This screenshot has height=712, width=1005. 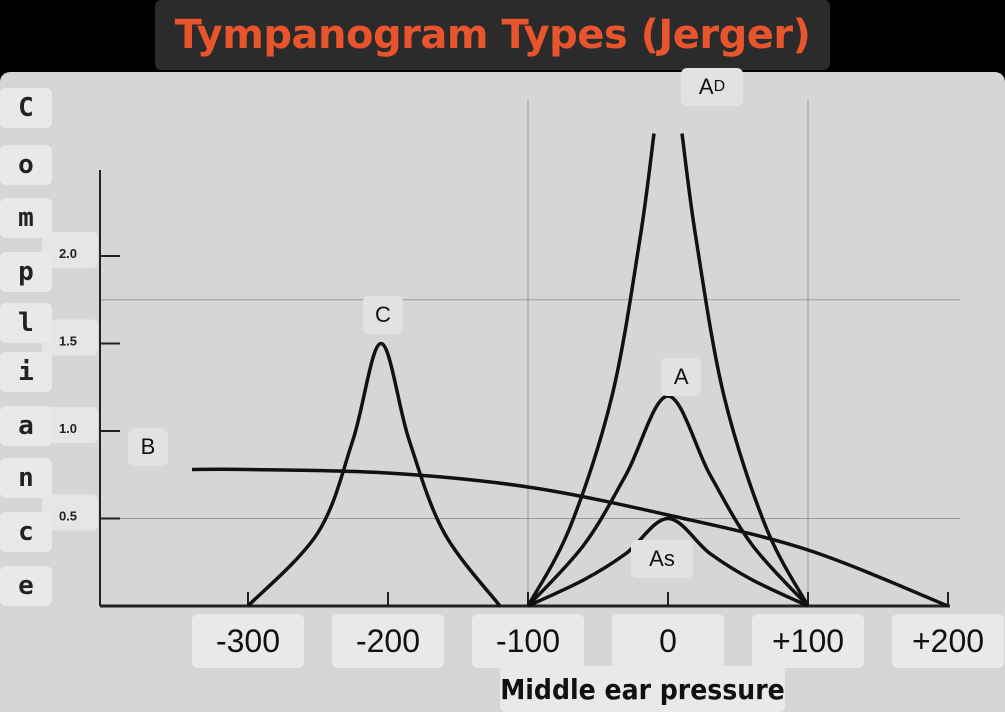 What do you see at coordinates (26, 108) in the screenshot?
I see `y-axis-label-letter: C` at bounding box center [26, 108].